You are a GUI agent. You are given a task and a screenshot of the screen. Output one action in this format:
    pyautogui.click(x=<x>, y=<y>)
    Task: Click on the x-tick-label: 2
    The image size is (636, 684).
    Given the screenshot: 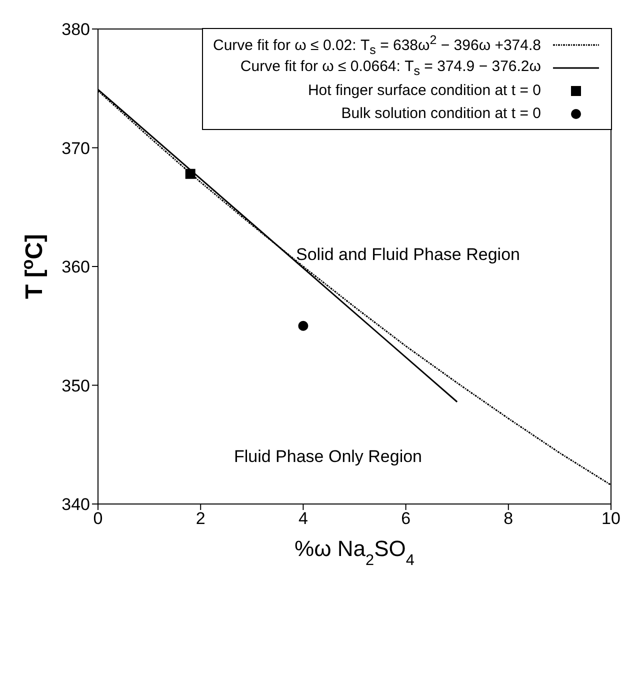 What is the action you would take?
    pyautogui.click(x=201, y=518)
    